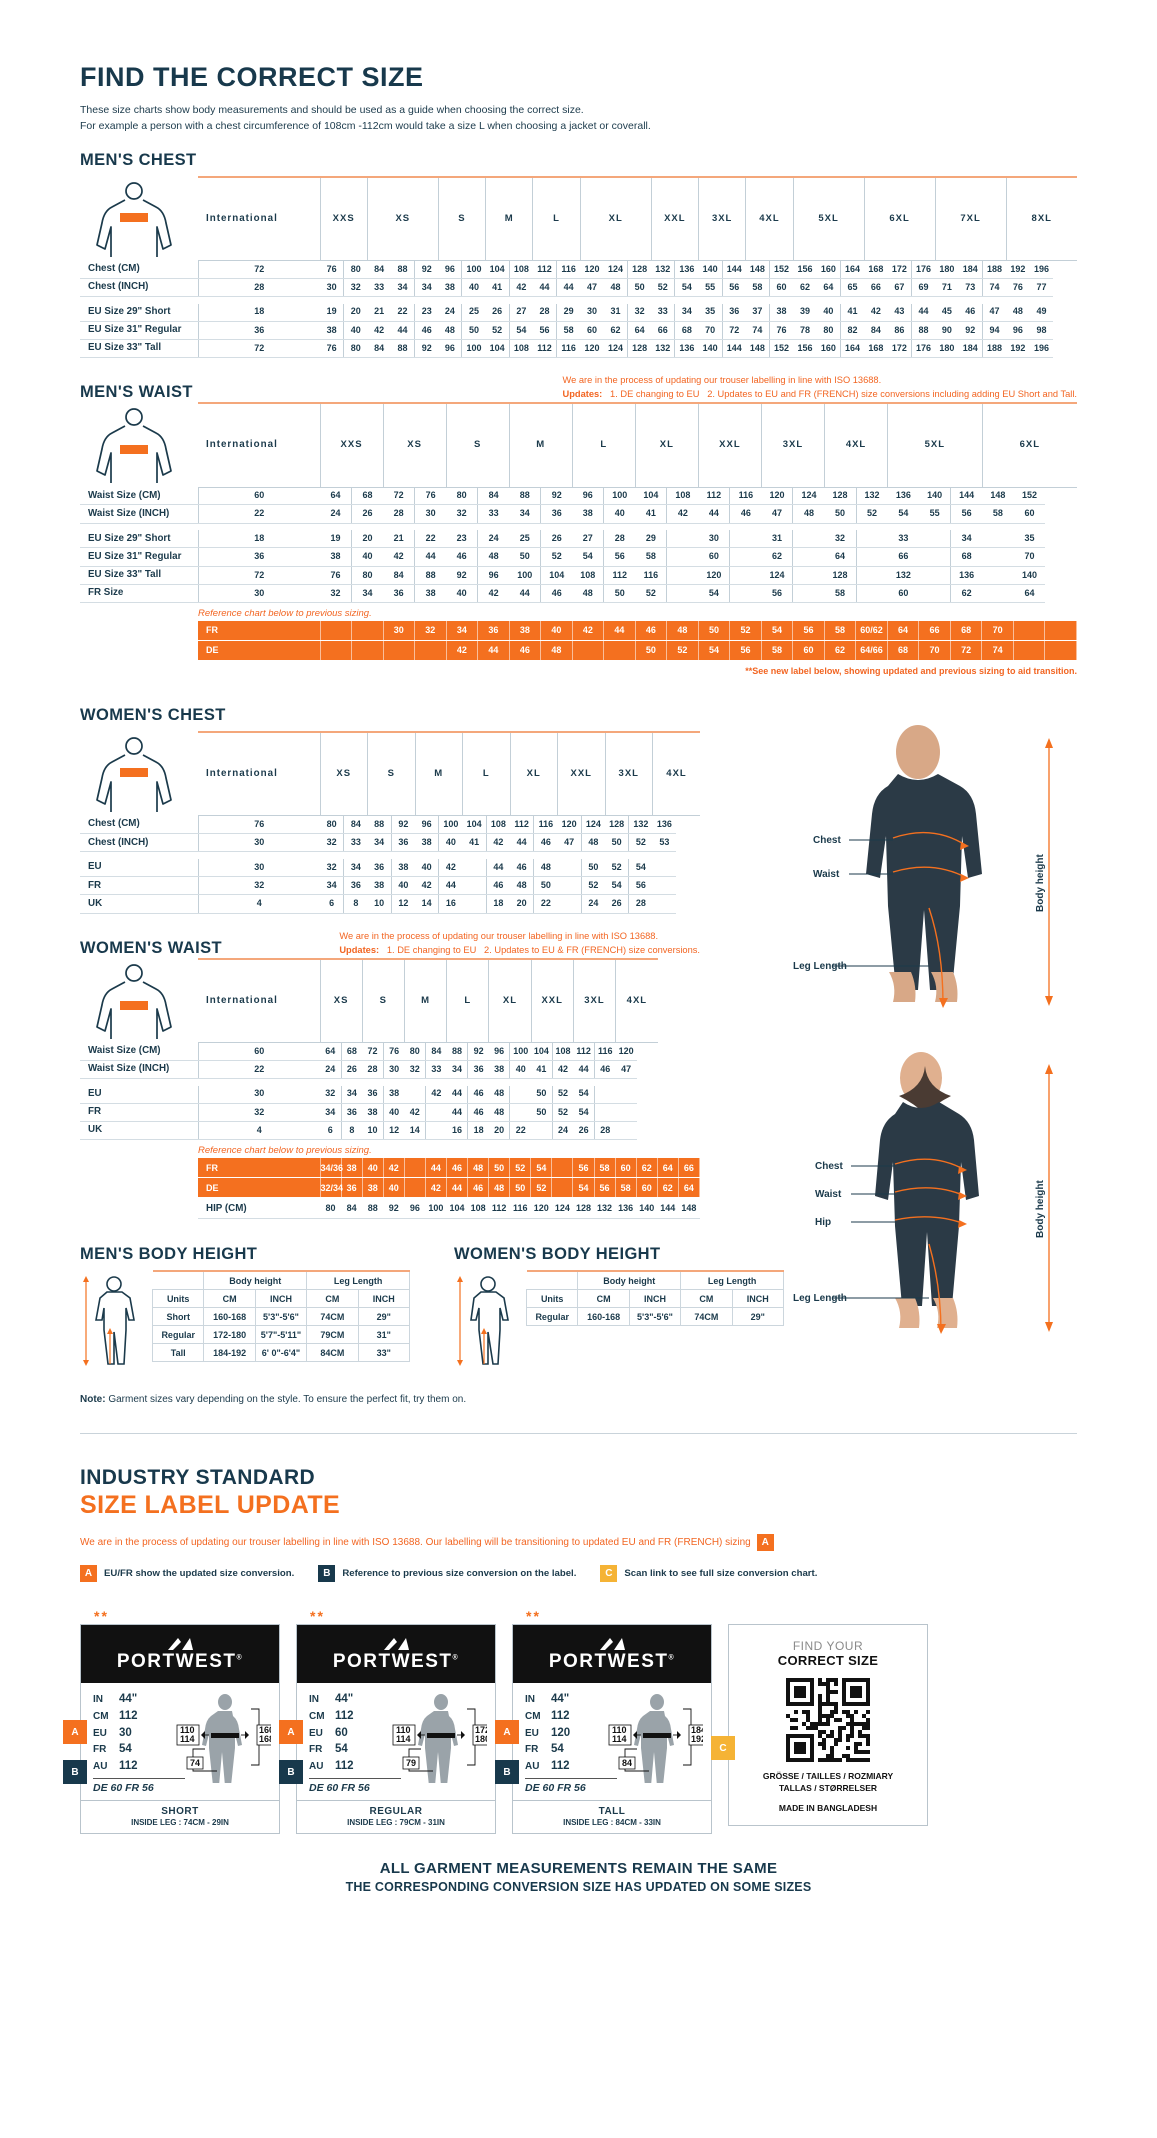  Describe the element at coordinates (373, 1188) in the screenshot. I see `cell: 38` at that location.